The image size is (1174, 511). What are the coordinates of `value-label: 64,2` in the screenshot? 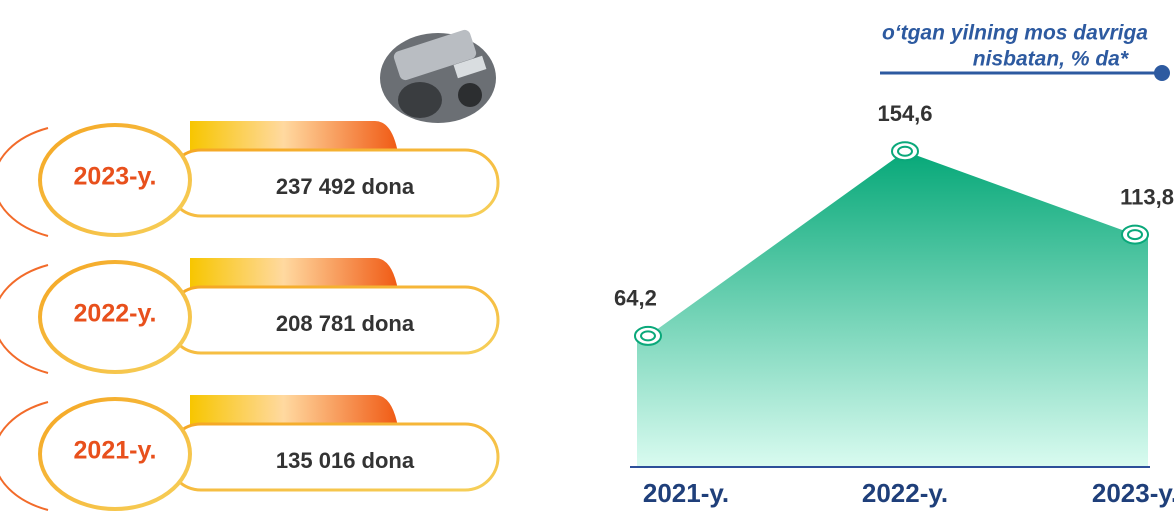 It's located at (635, 298).